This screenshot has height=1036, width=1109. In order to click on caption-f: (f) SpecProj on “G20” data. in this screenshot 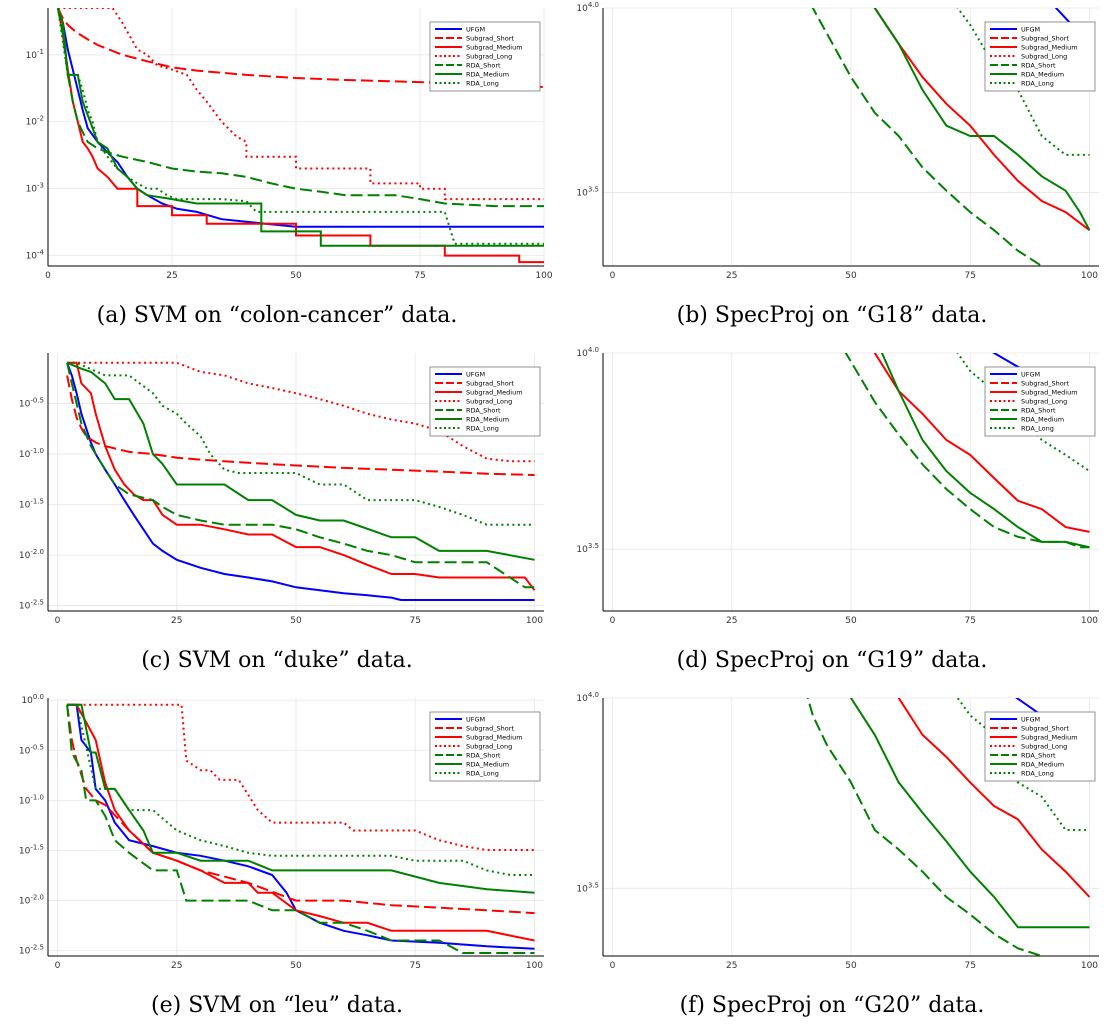, I will do `click(832, 1005)`.